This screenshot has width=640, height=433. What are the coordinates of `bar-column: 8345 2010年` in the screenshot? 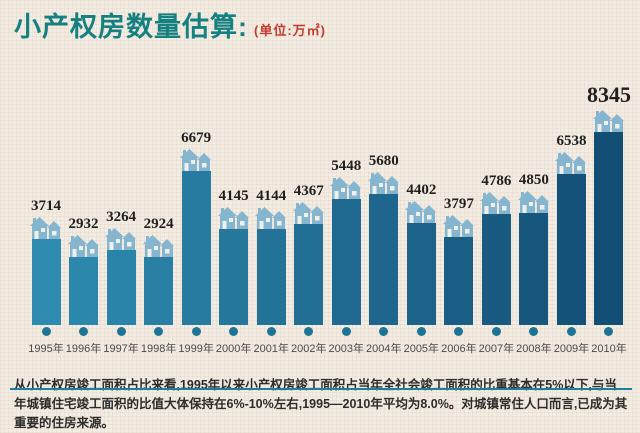 It's located at (609, 207).